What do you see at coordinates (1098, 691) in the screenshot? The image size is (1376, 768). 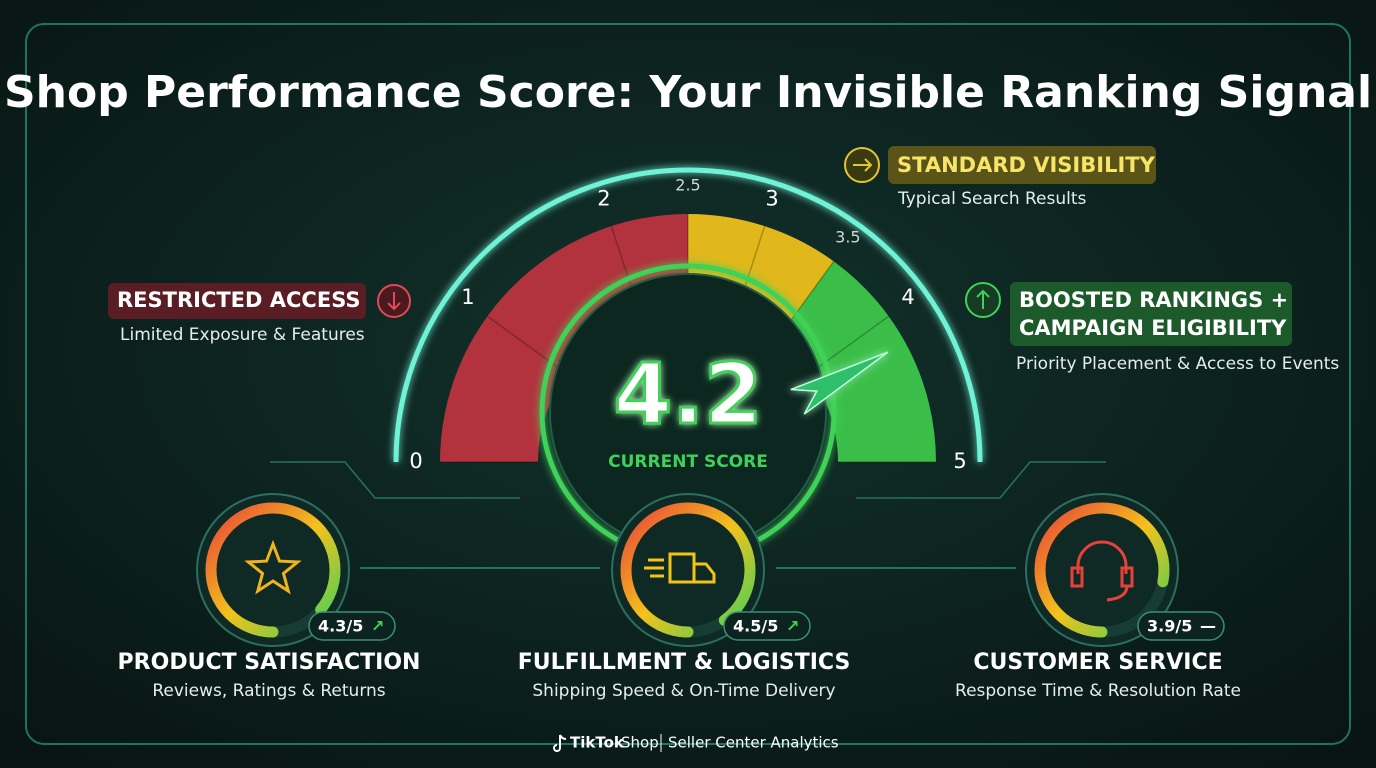 I see `metric-subtitle: Response Time & Resolution Rate` at bounding box center [1098, 691].